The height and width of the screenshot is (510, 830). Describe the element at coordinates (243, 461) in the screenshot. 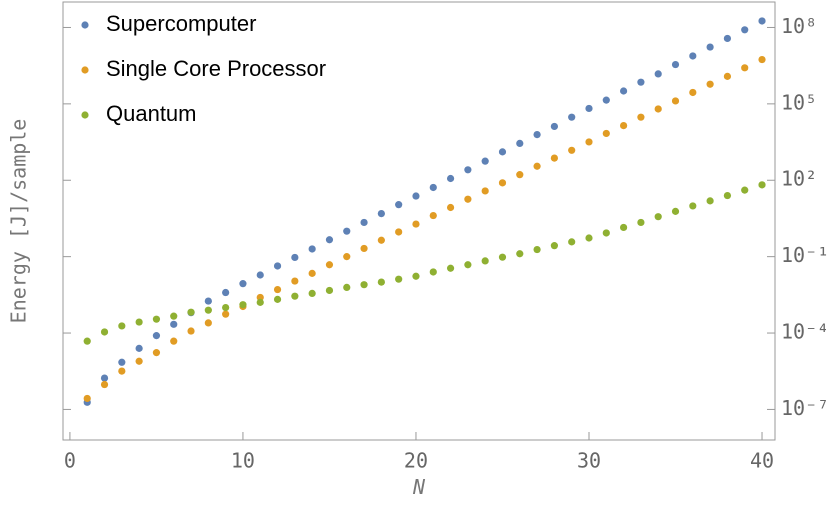

I see `x-tick-label: 10` at that location.